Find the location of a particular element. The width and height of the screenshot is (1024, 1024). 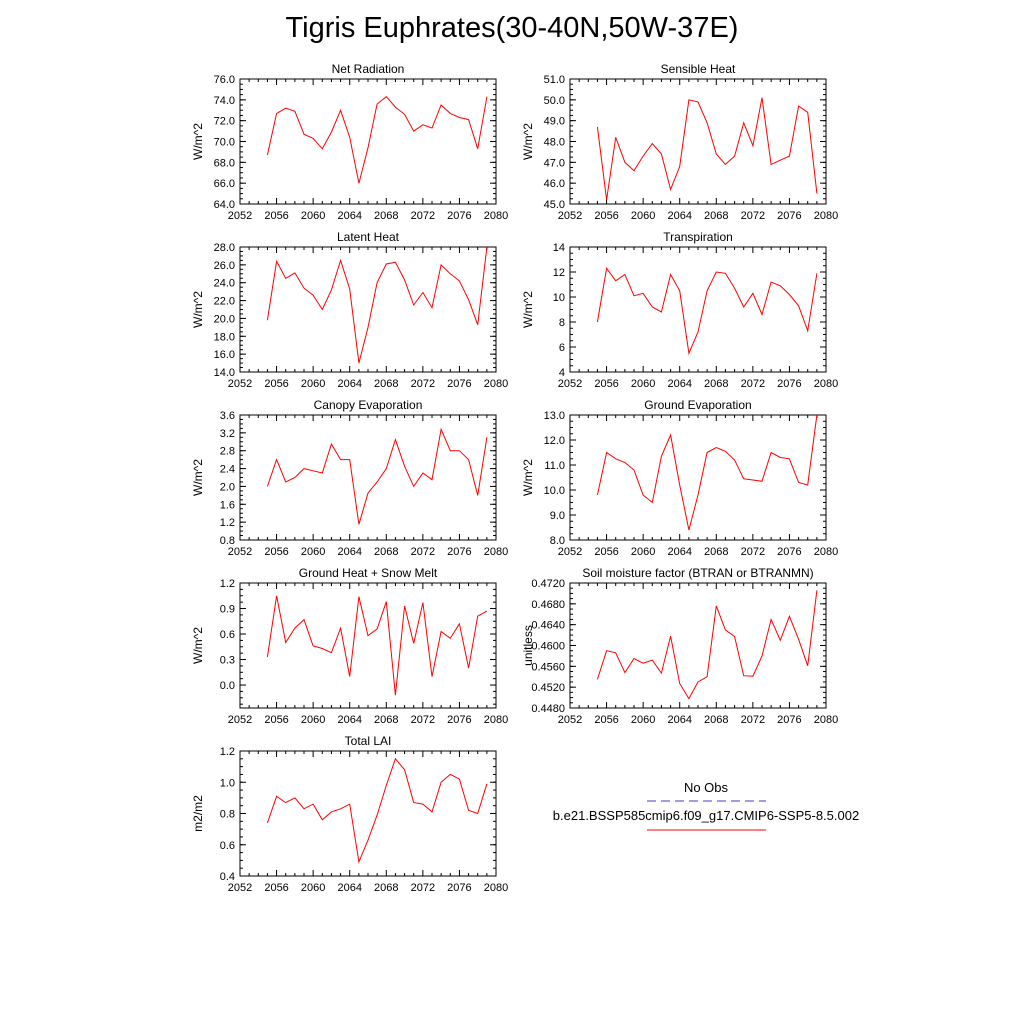

y-tick-label: 3.6 is located at coordinates (227, 416).